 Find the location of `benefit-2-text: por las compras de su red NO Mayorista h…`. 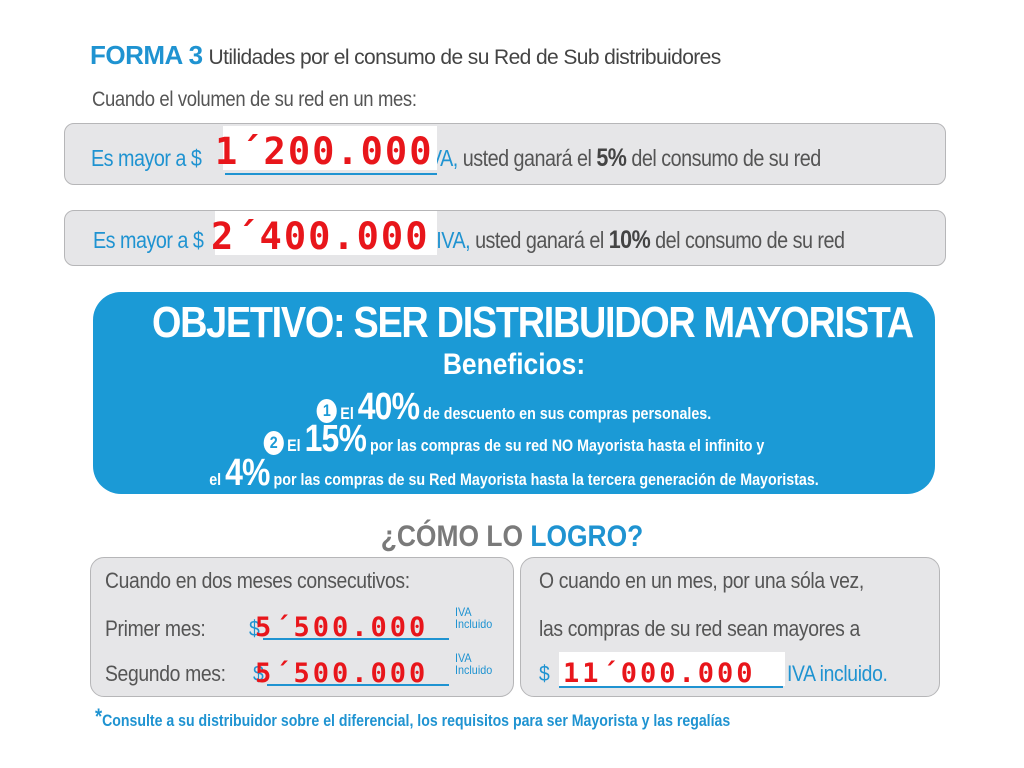

benefit-2-text: por las compras de su red NO Mayorista h… is located at coordinates (567, 445).